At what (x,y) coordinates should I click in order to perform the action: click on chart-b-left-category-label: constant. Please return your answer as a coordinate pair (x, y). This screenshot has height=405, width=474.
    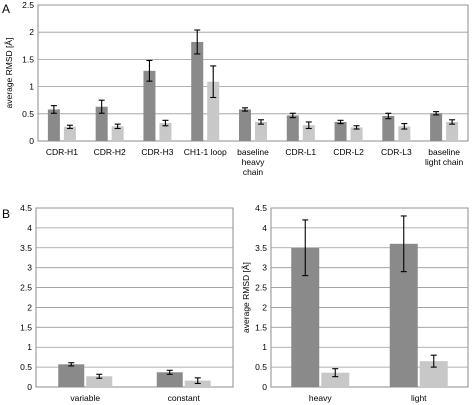
    Looking at the image, I should click on (184, 398).